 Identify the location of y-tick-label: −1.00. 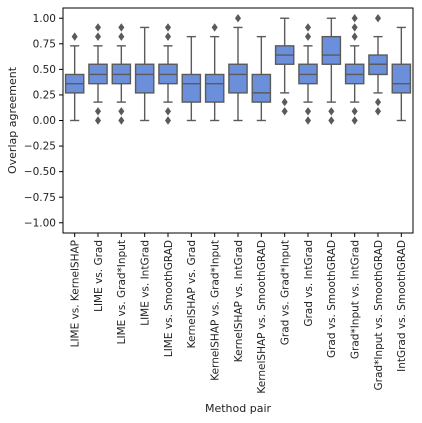
(40, 223).